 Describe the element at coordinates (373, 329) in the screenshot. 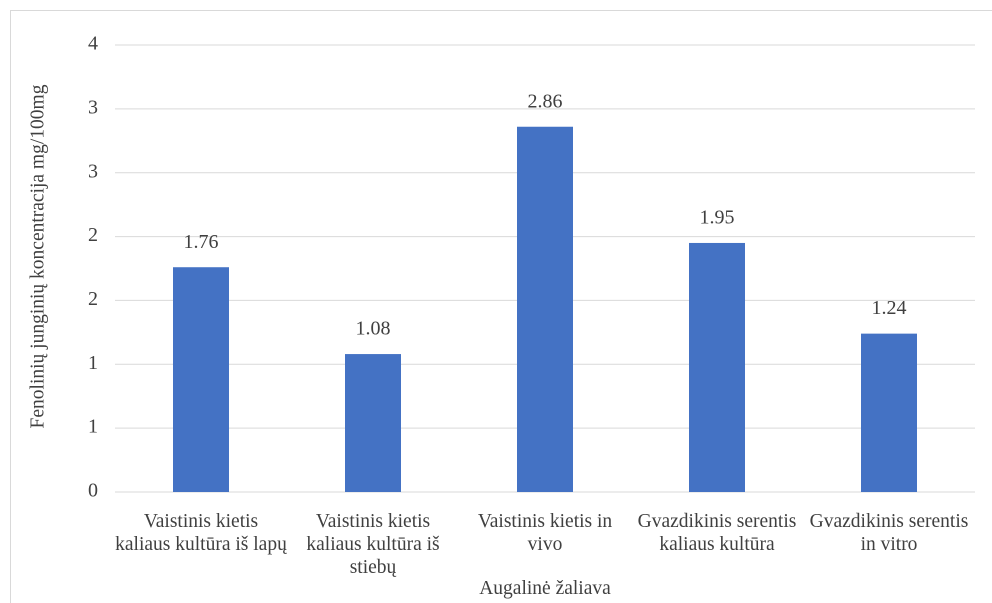

I see `data-label: 1.08` at that location.